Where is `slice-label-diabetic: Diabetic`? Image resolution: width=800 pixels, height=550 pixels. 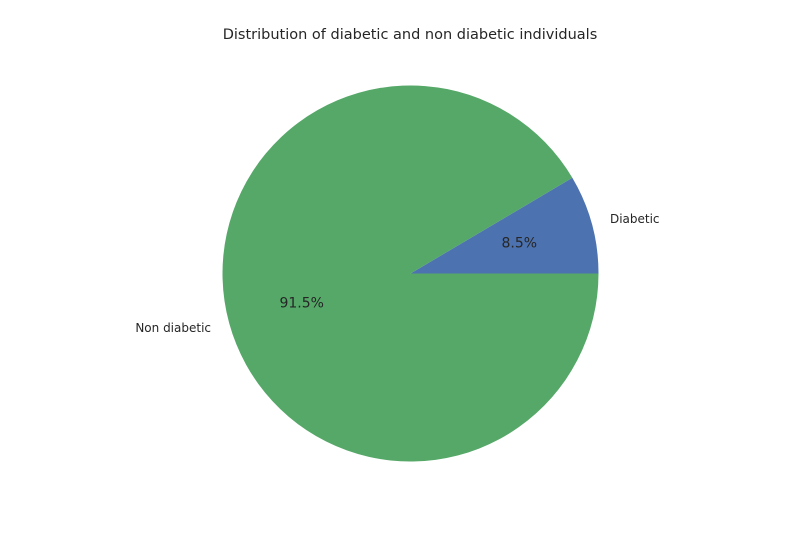 slice-label-diabetic: Diabetic is located at coordinates (635, 219).